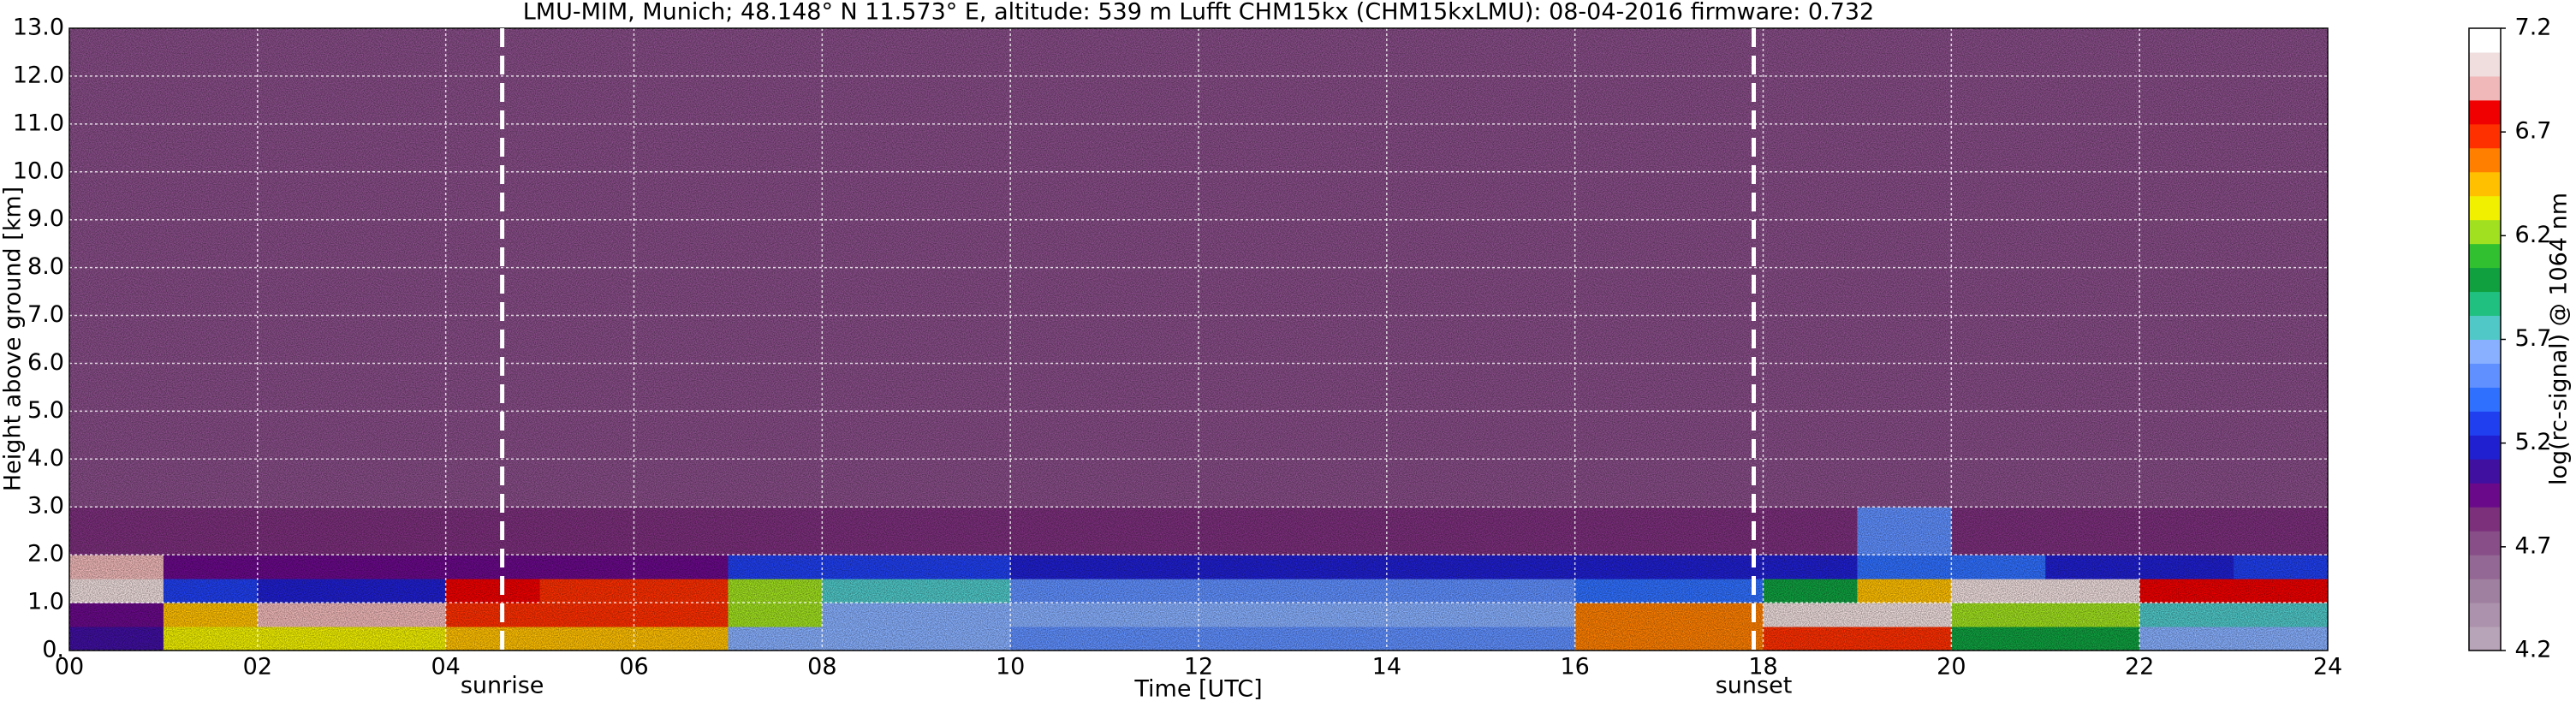 The width and height of the screenshot is (2576, 707). What do you see at coordinates (45, 362) in the screenshot?
I see `y-tick-label: 6.0` at bounding box center [45, 362].